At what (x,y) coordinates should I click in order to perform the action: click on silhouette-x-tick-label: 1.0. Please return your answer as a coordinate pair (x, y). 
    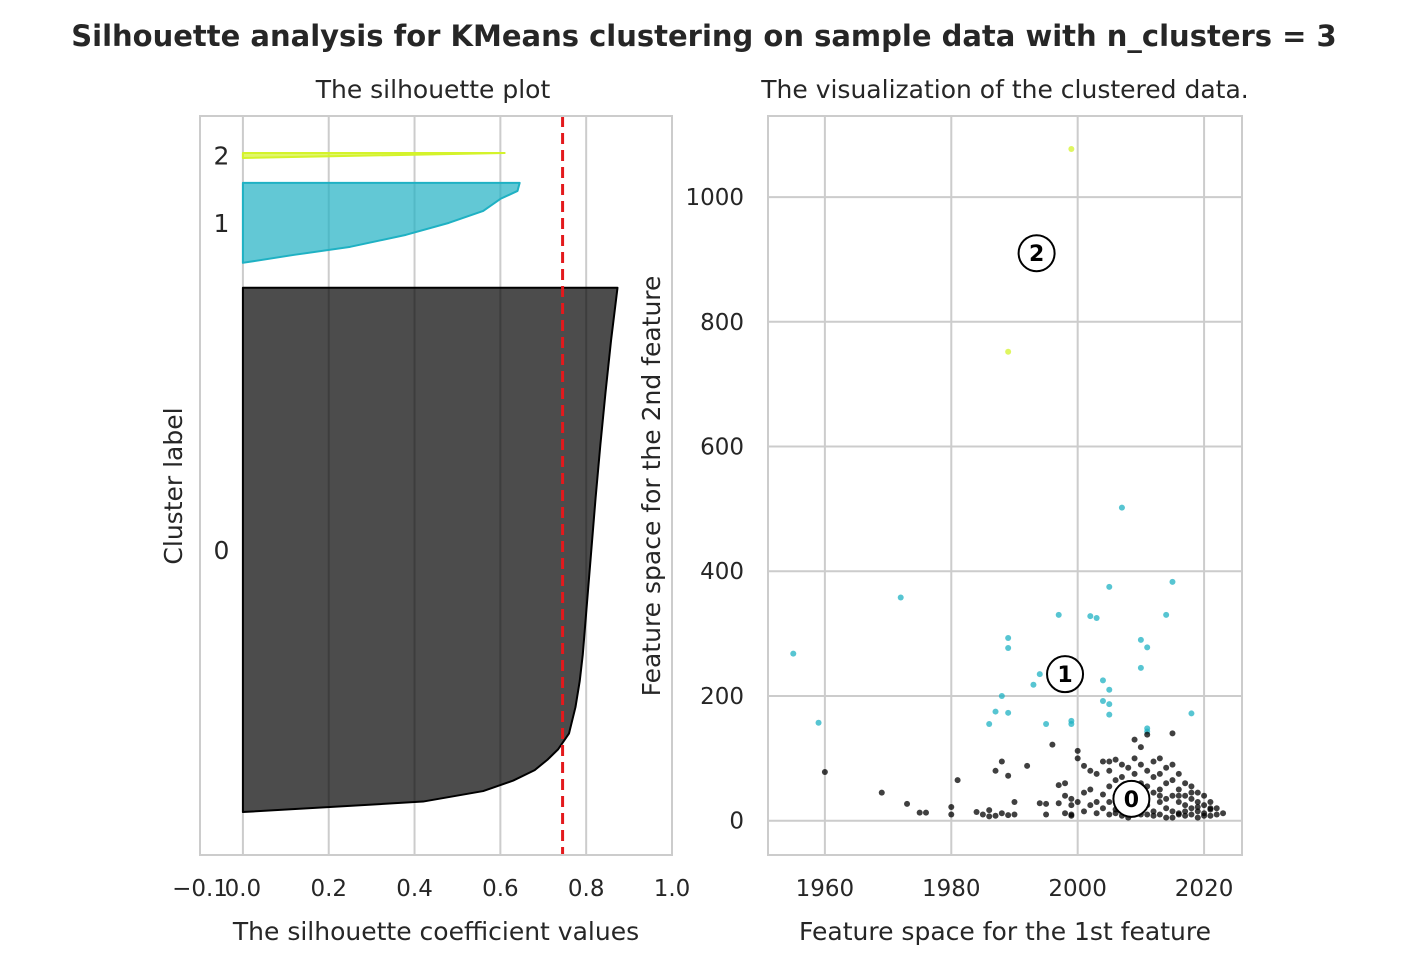
    Looking at the image, I should click on (672, 889).